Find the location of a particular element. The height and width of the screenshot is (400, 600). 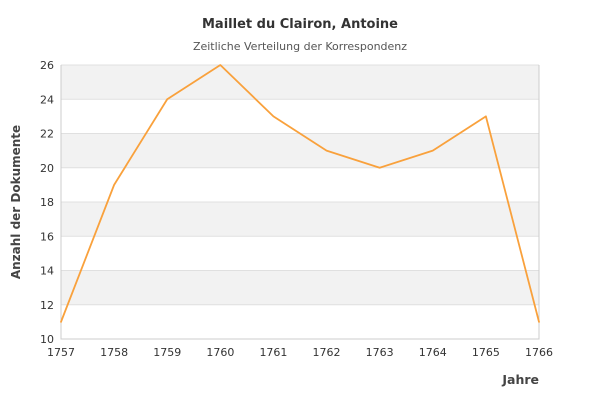

chart-title: Maillet du Clairon, Antoine is located at coordinates (300, 24).